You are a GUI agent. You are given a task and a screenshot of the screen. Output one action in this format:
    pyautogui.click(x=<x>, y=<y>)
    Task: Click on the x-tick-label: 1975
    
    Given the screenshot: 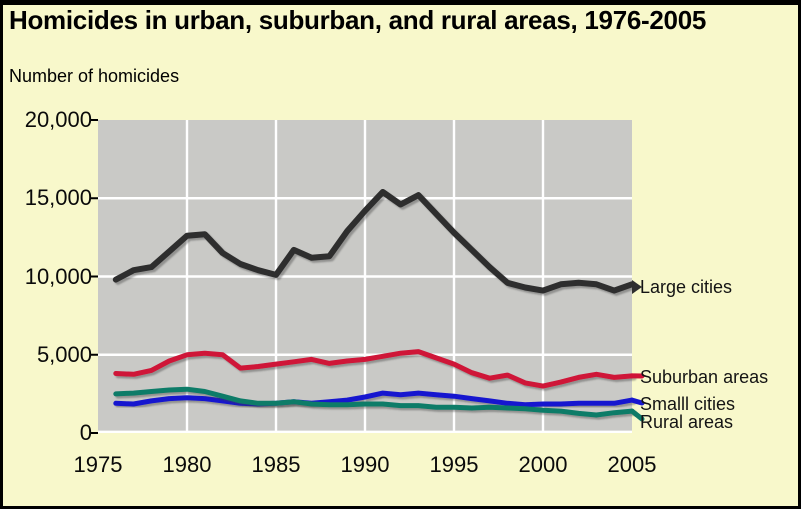 What is the action you would take?
    pyautogui.click(x=98, y=464)
    